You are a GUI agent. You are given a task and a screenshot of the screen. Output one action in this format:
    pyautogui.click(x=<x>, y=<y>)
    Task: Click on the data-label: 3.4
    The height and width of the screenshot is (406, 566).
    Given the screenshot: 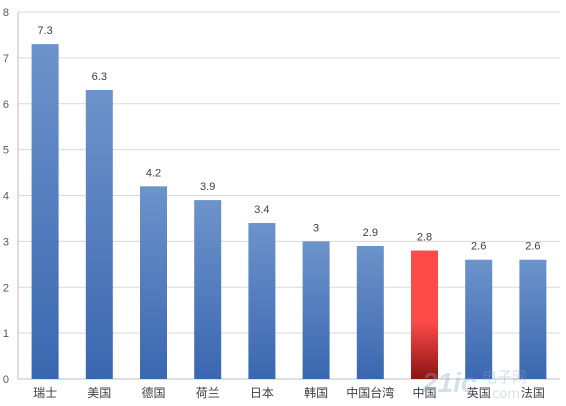 What is the action you would take?
    pyautogui.click(x=261, y=210)
    